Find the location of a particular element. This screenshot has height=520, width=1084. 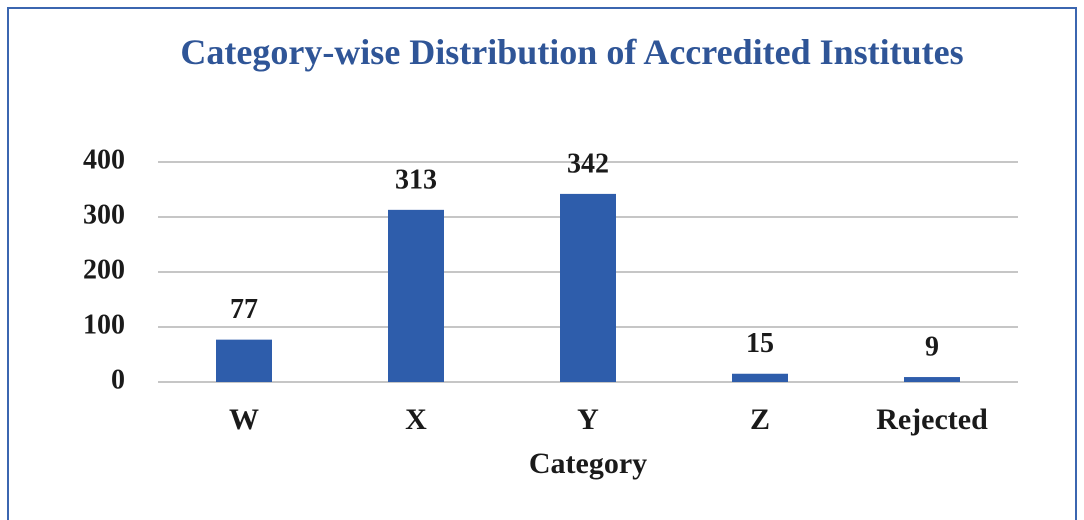

y-tick-label: 400 is located at coordinates (104, 159).